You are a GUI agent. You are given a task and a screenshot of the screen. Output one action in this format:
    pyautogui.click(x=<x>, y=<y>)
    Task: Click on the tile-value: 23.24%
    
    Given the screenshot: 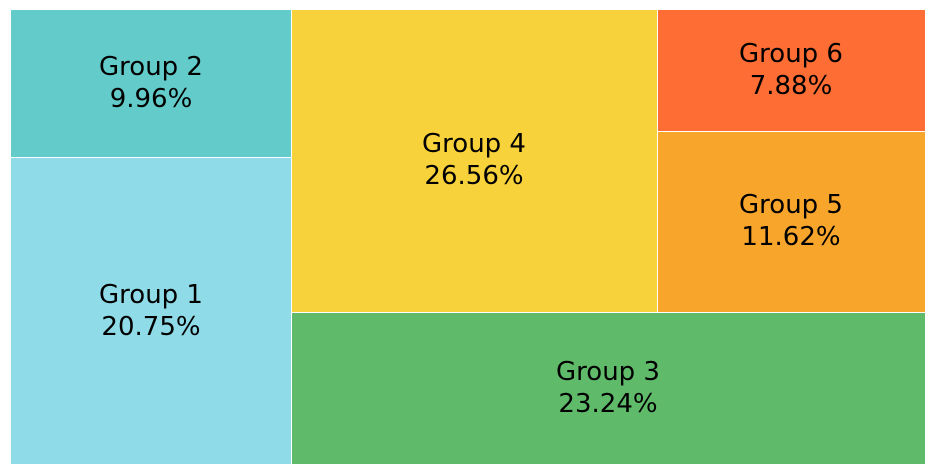 What is the action you would take?
    pyautogui.click(x=608, y=404)
    